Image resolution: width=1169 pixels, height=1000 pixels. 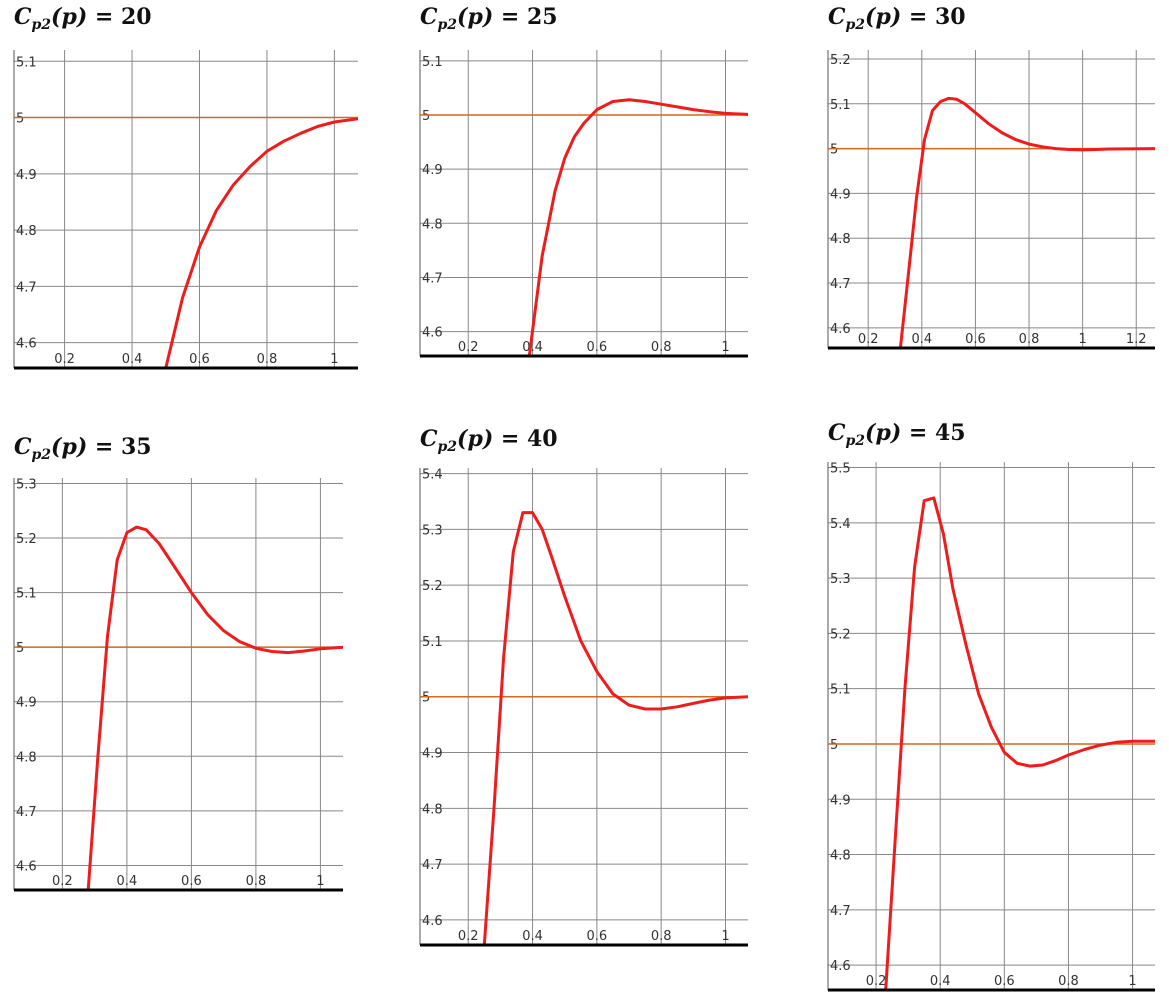 I want to click on chart-title: Cp2(p) = 40, so click(x=489, y=440).